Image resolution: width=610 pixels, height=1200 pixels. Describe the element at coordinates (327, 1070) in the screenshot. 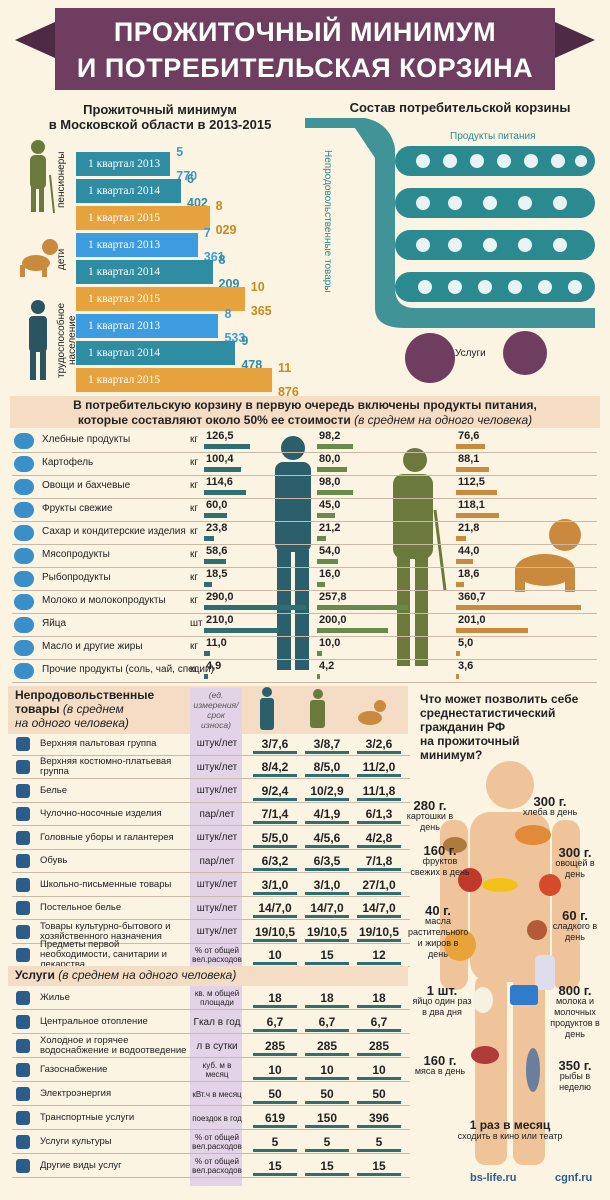

I see `row-value-p: 10` at that location.